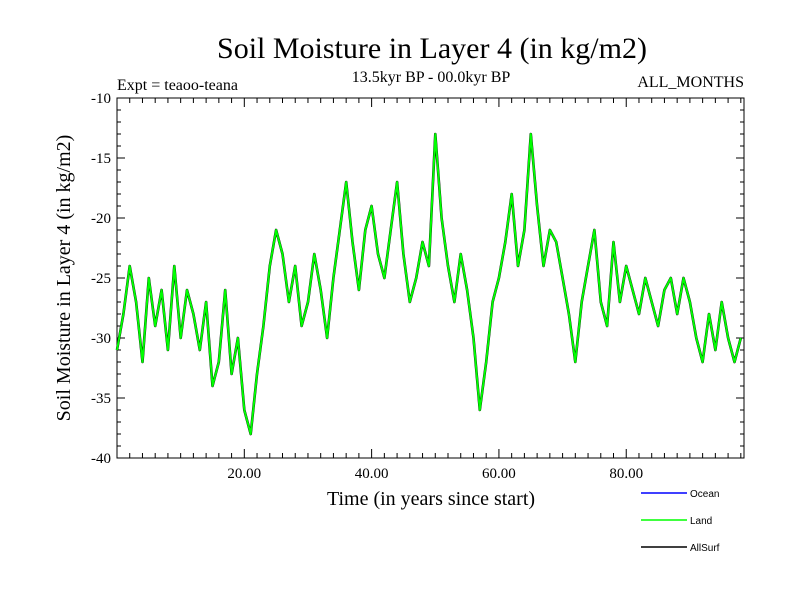  I want to click on y-tick-label: -20, so click(101, 219).